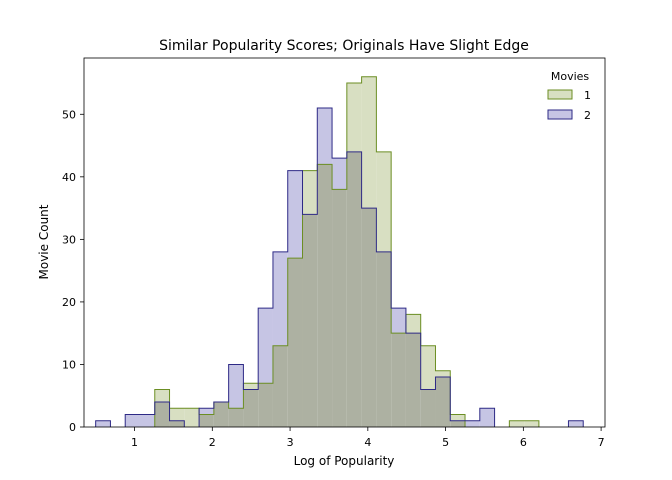 The image size is (672, 480). Describe the element at coordinates (212, 442) in the screenshot. I see `x-tick-label: 2` at that location.